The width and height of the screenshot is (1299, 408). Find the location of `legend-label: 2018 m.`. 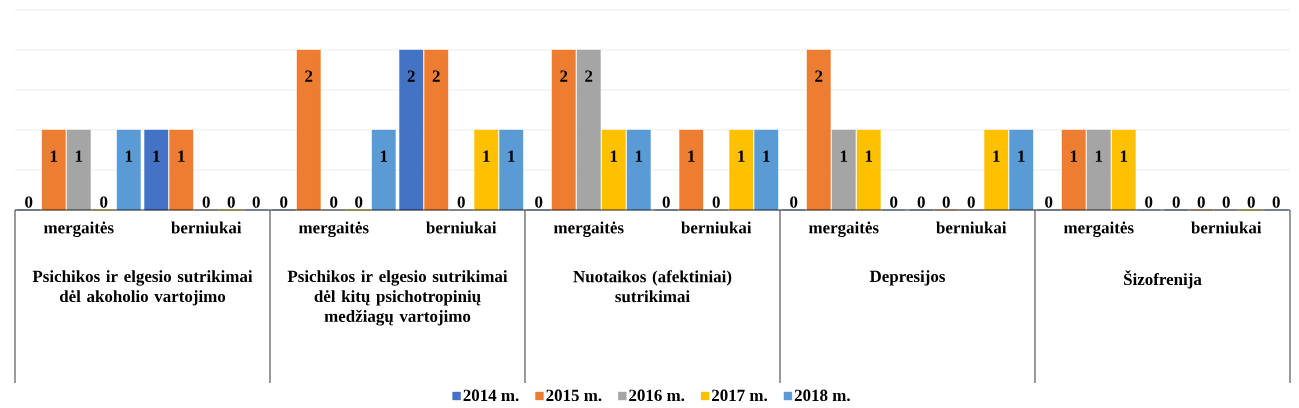

legend-label: 2018 m. is located at coordinates (822, 395).